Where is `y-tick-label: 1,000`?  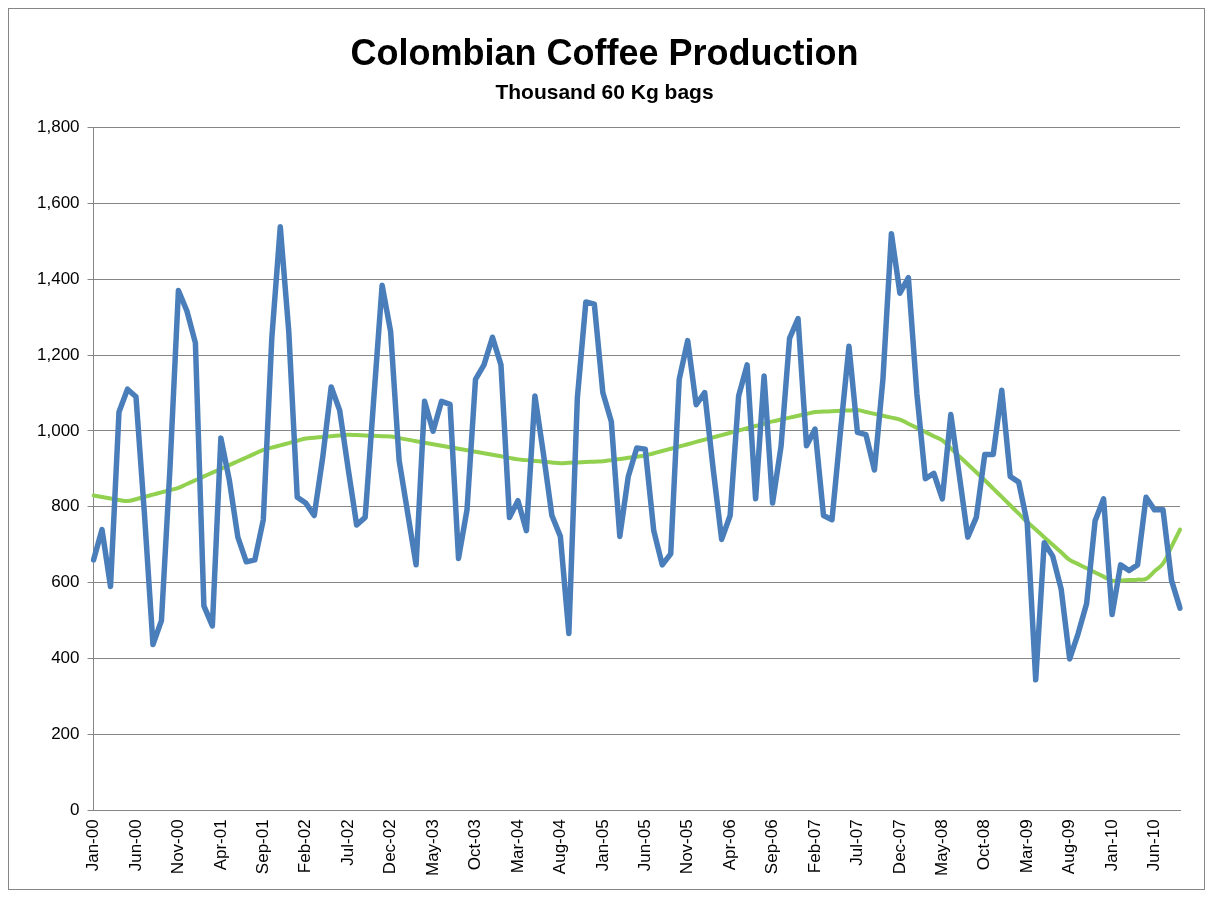 y-tick-label: 1,000 is located at coordinates (58, 430).